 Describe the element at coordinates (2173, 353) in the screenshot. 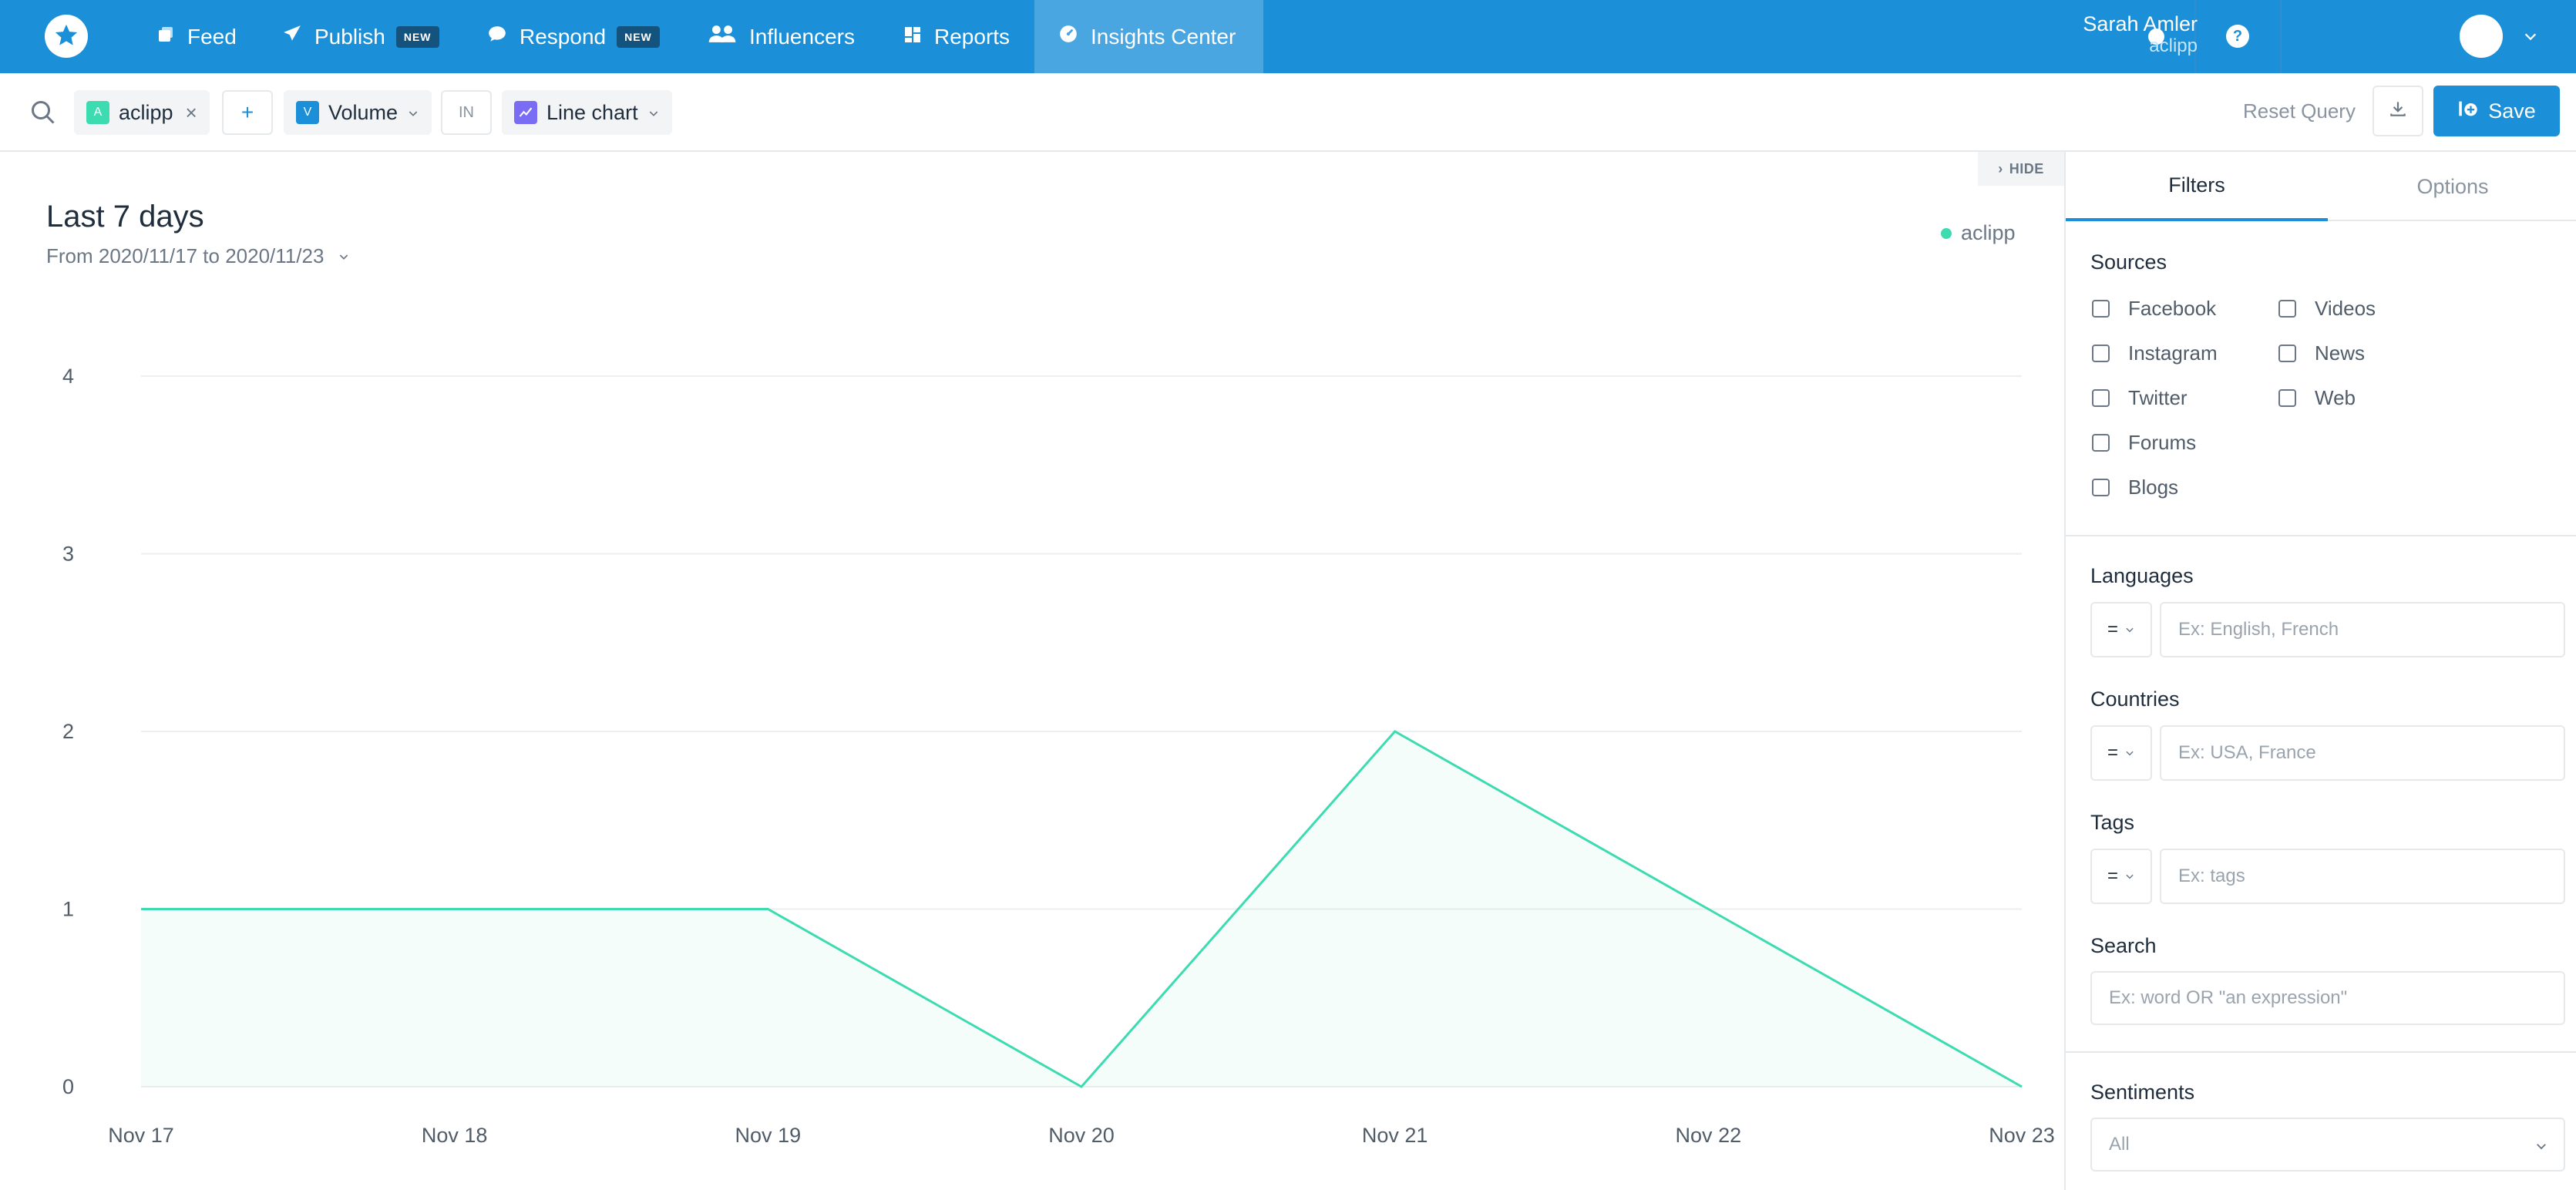

I see `checkbox-label: Instagram` at that location.